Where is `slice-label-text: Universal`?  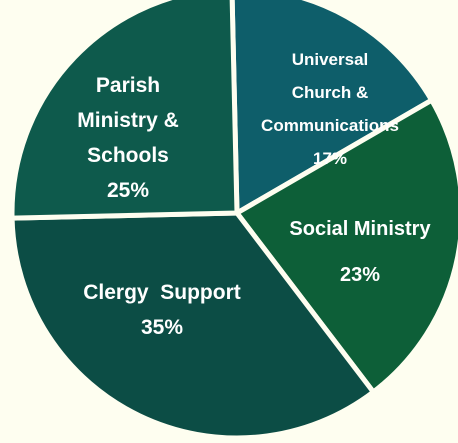 slice-label-text: Universal is located at coordinates (330, 59).